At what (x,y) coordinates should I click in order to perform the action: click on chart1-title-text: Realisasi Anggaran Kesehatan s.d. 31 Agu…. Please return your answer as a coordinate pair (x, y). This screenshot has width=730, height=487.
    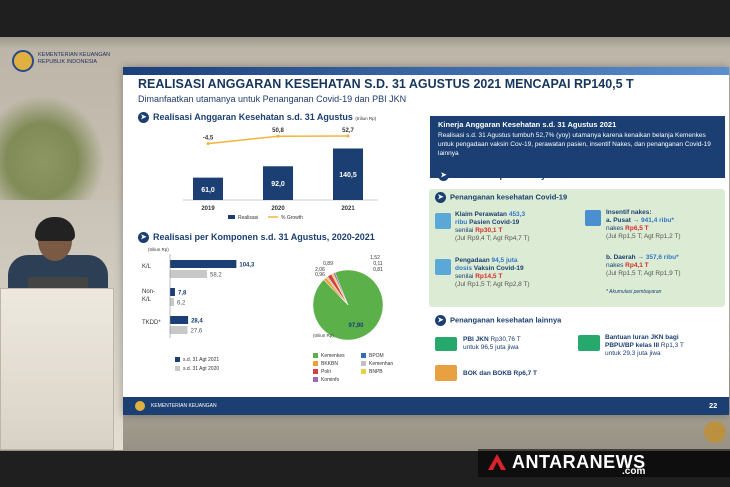
    Looking at the image, I should click on (253, 117).